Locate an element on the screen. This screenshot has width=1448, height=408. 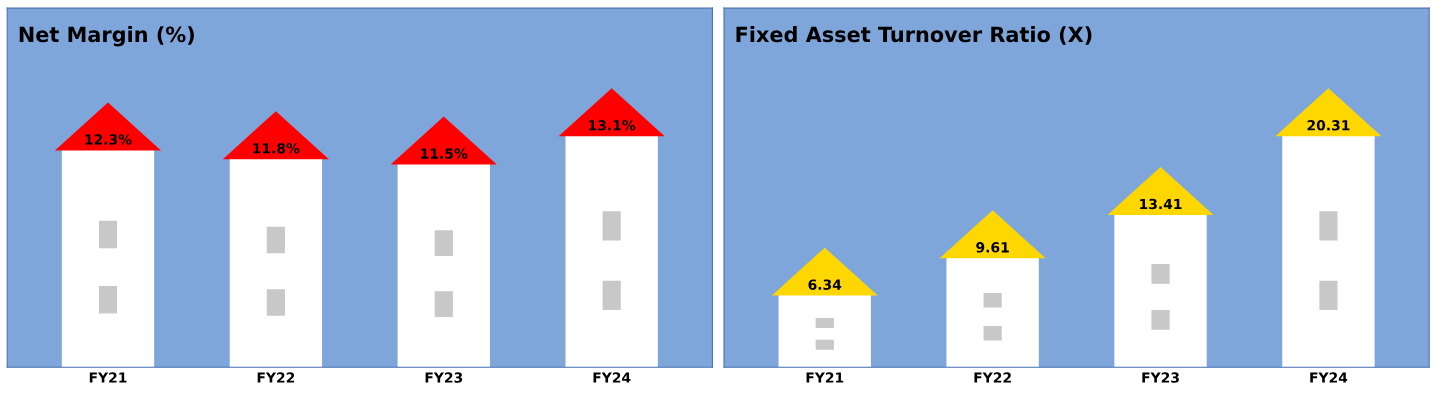
data-label: 9.61 is located at coordinates (992, 247).